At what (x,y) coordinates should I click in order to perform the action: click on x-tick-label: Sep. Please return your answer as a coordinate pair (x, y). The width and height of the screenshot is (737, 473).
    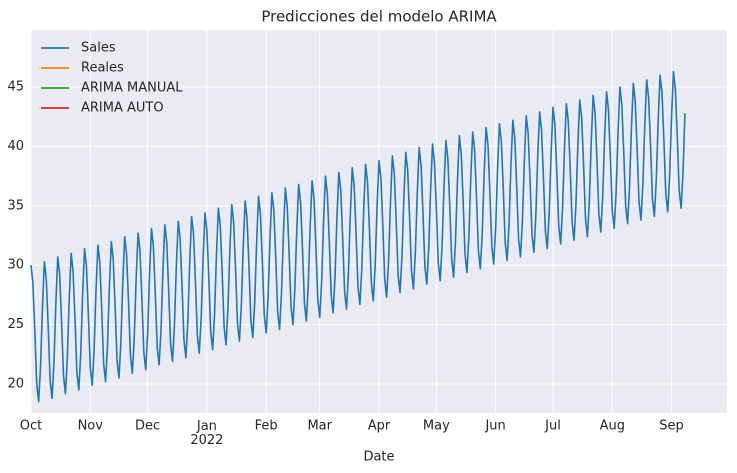
    Looking at the image, I should click on (671, 426).